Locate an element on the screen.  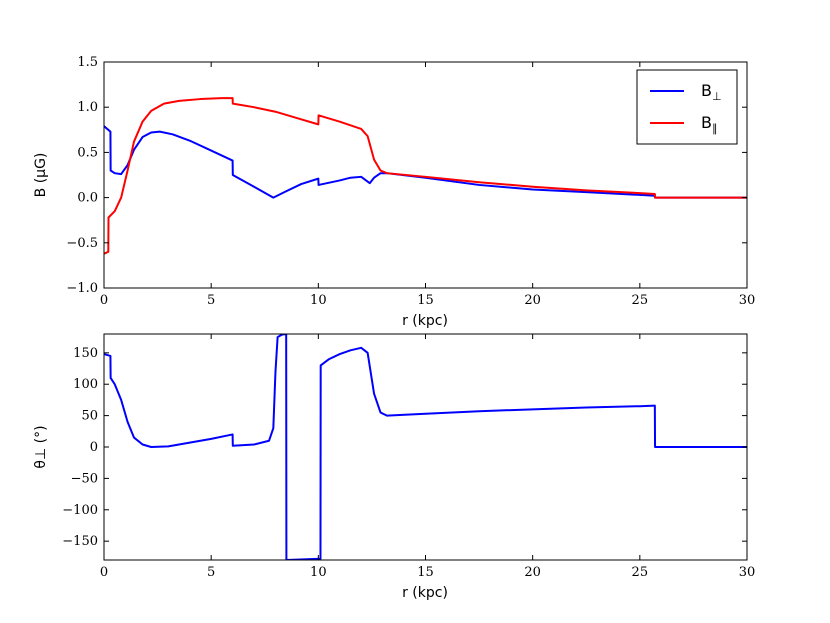
top-y-axis-label: B (μG) is located at coordinates (41, 175).